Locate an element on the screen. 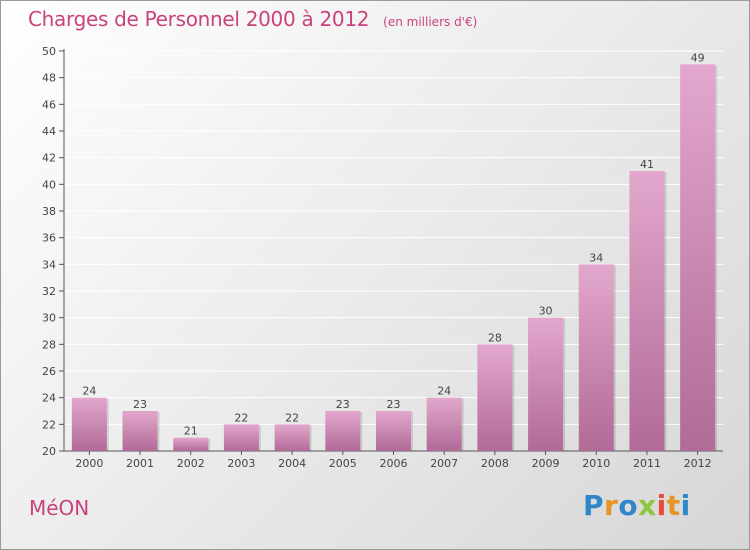 This screenshot has height=550, width=750. x-tick-label: 2009 is located at coordinates (546, 463).